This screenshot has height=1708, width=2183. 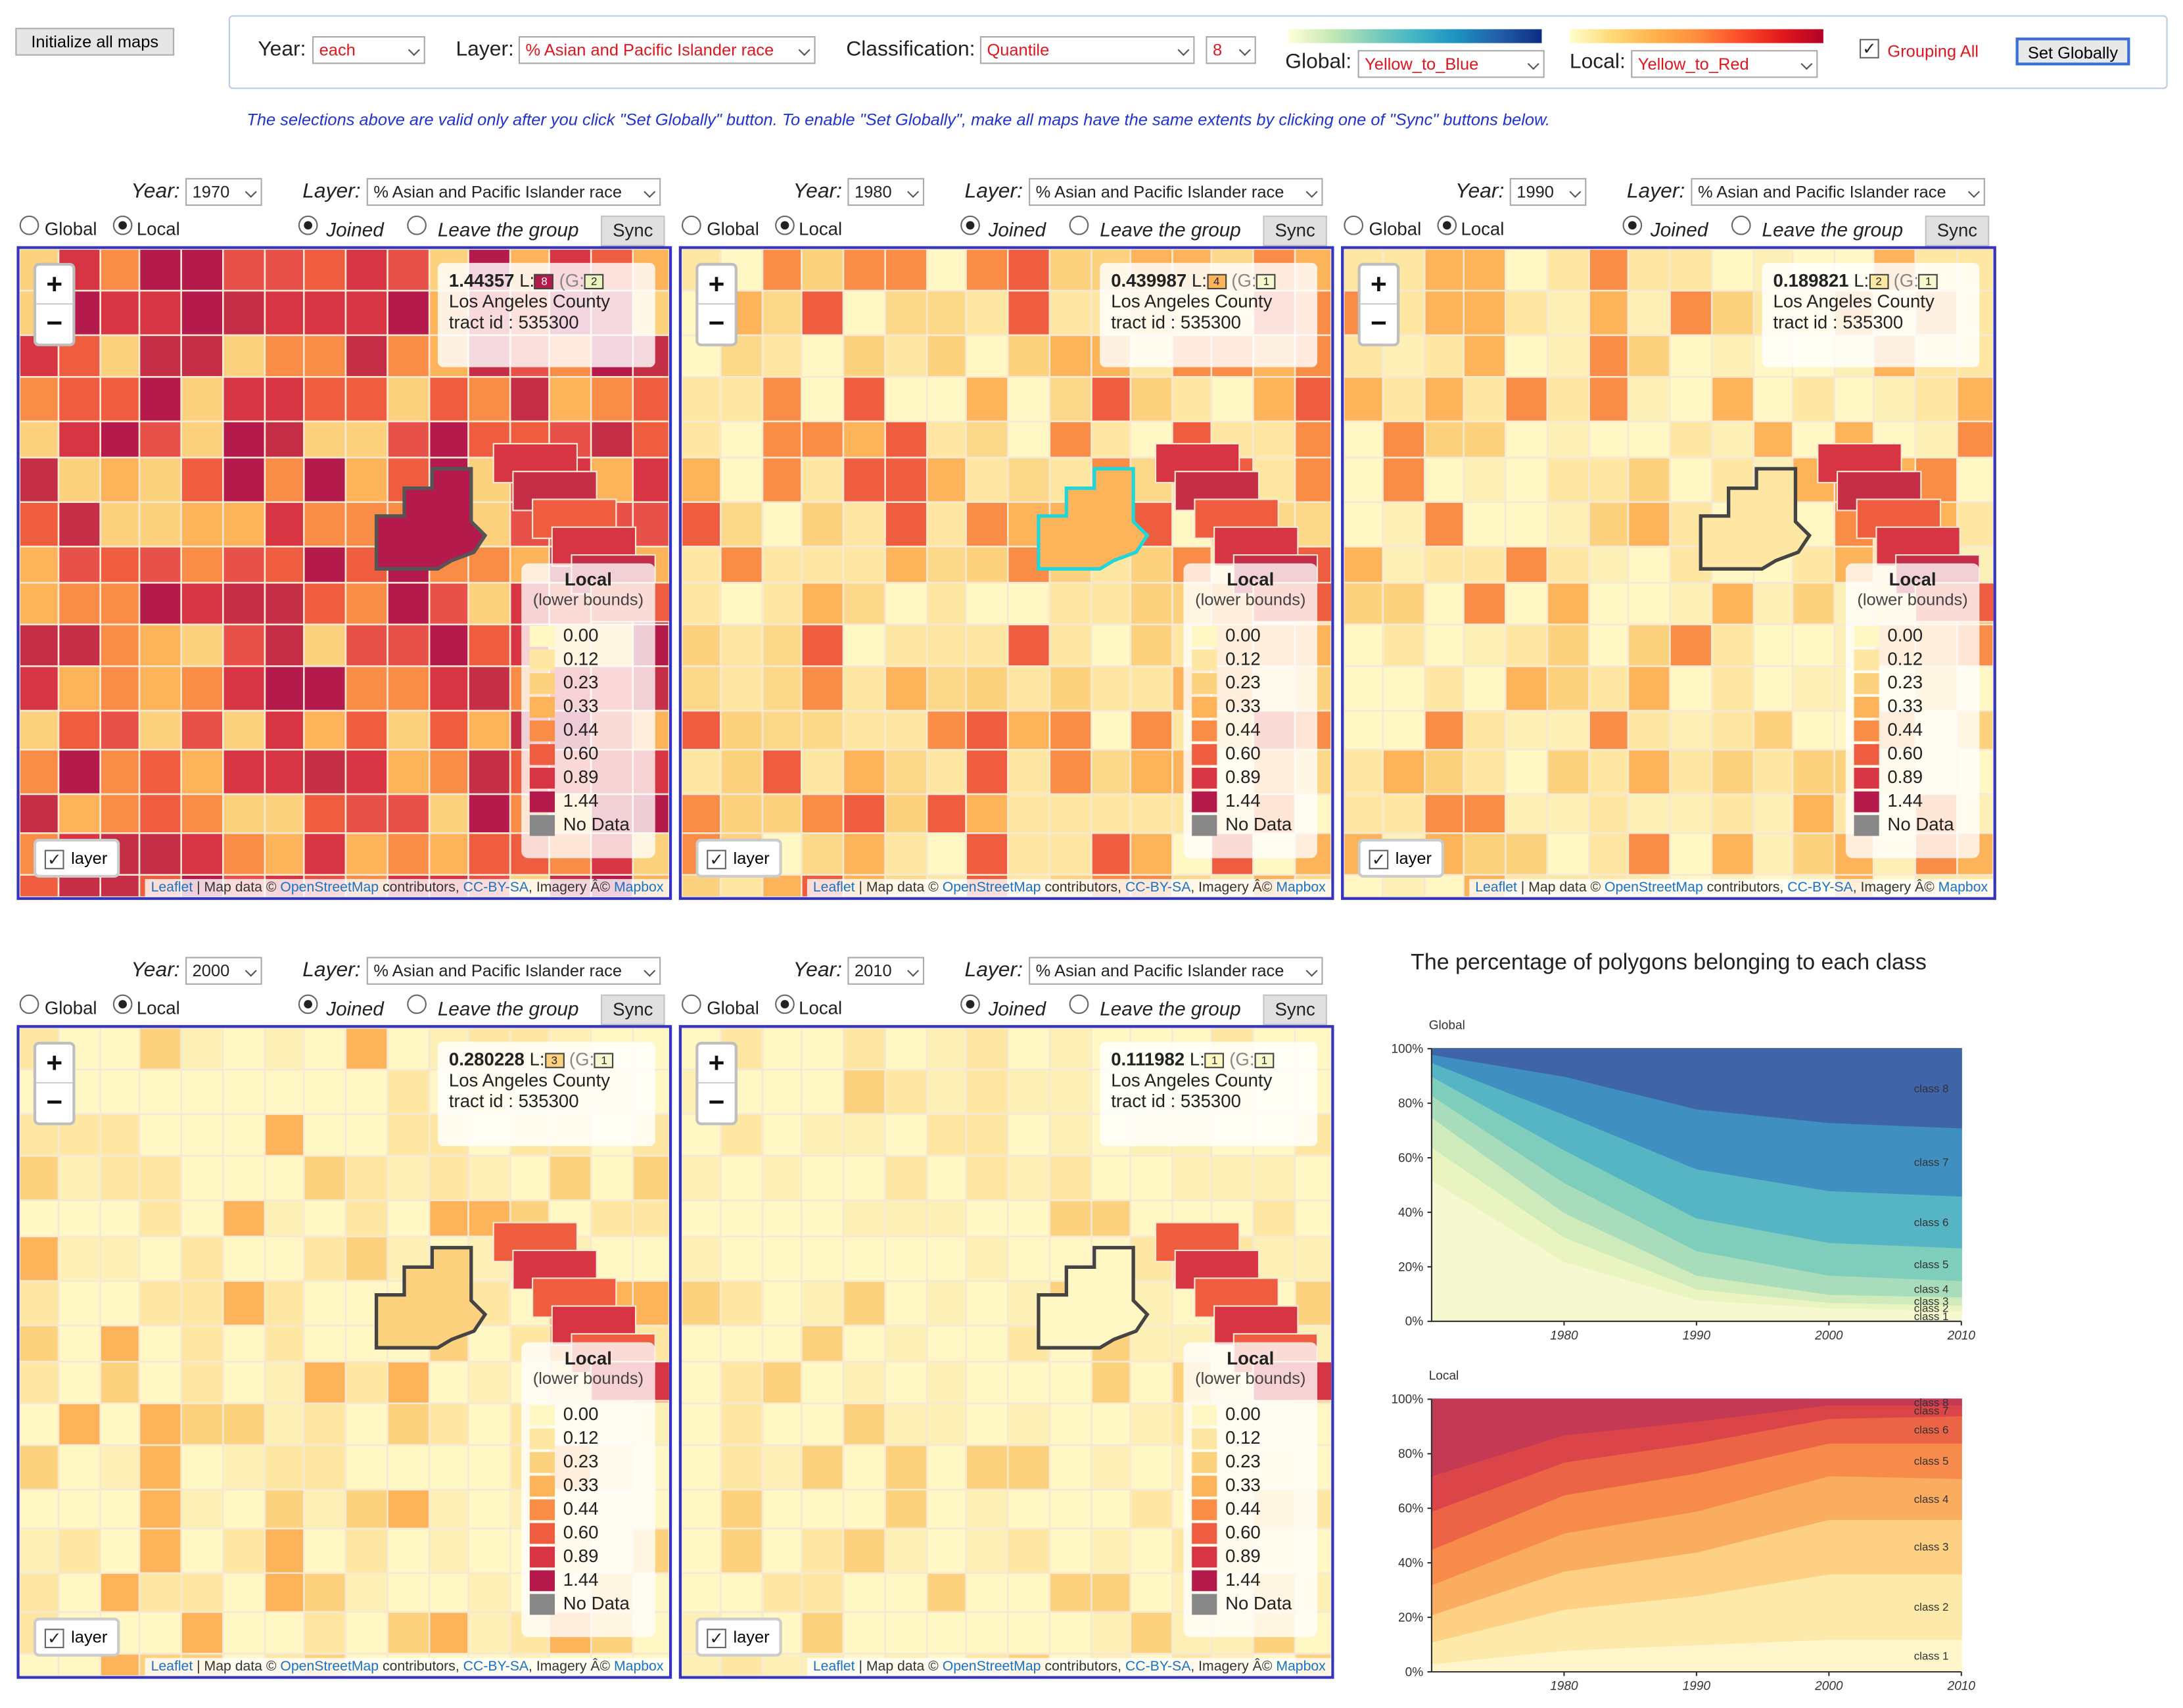 What do you see at coordinates (54, 1102) in the screenshot?
I see `zoom-out-button: −` at bounding box center [54, 1102].